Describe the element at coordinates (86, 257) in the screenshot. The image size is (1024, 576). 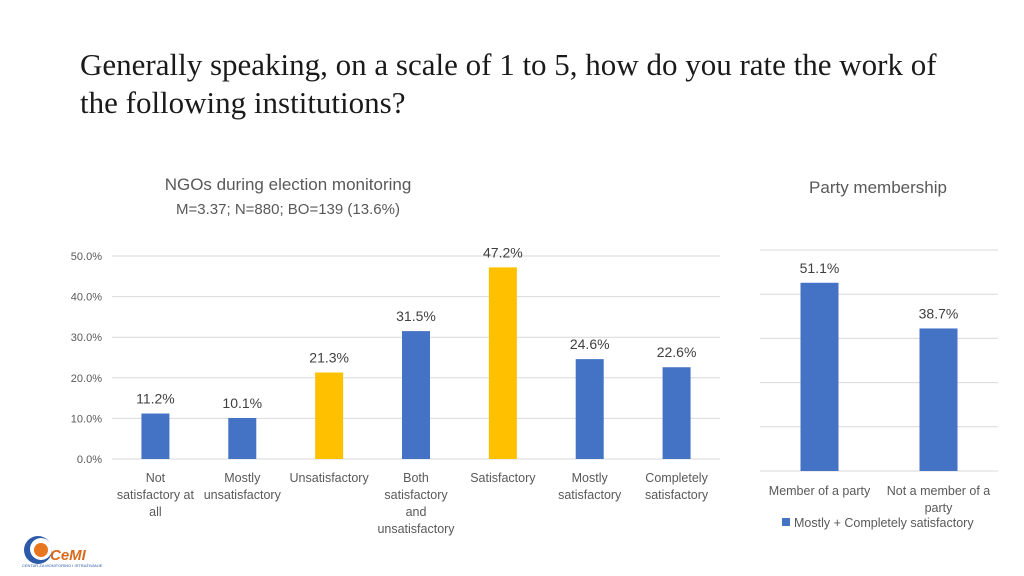
I see `y-tick-label: 50.0%` at that location.